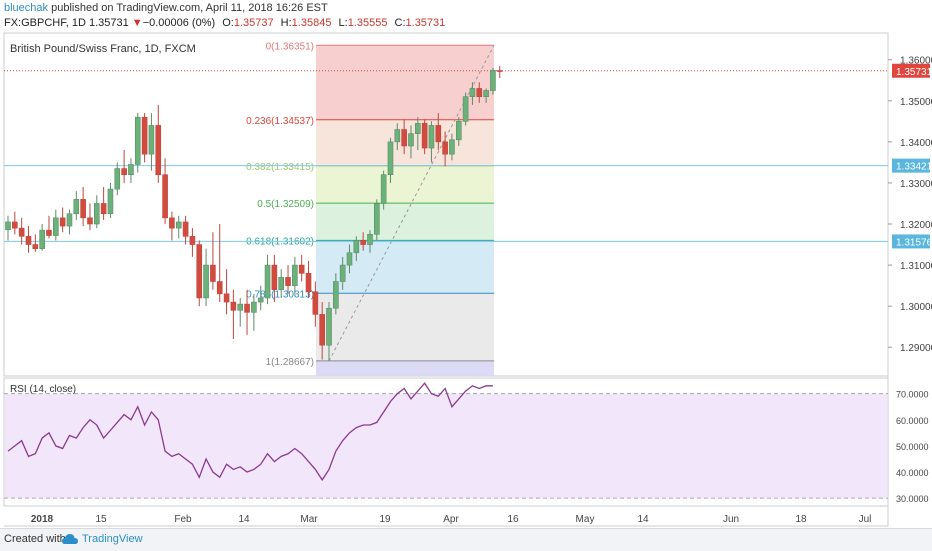  I want to click on price-tag-label: 1.31576, so click(914, 242).